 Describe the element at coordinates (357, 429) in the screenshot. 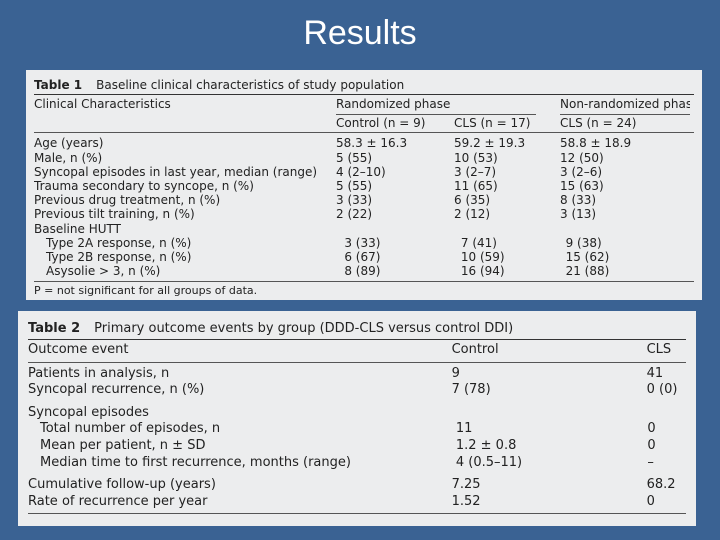

I see `table2-row: Total number of episodes, n 11 0` at that location.